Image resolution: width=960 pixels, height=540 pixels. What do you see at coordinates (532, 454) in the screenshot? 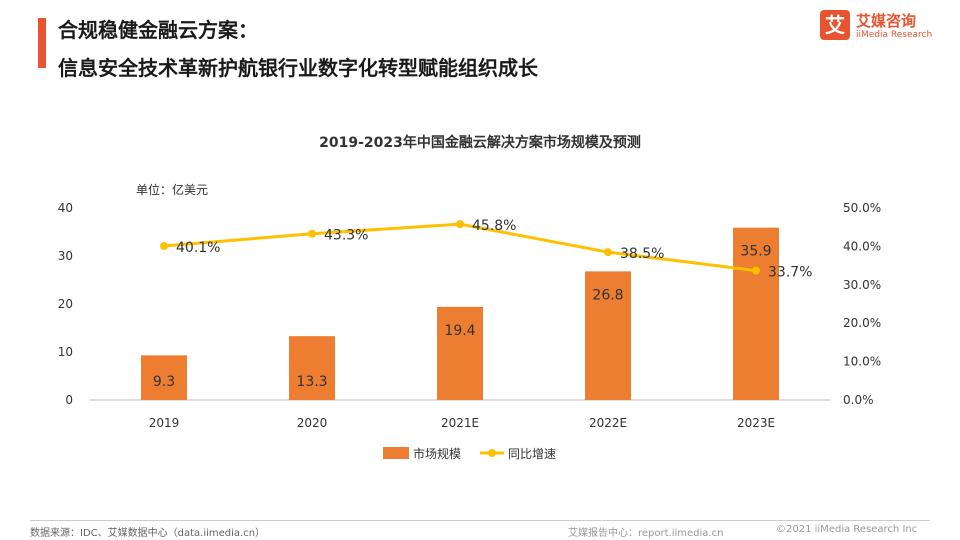
I see `legend-label: 同比增速` at bounding box center [532, 454].